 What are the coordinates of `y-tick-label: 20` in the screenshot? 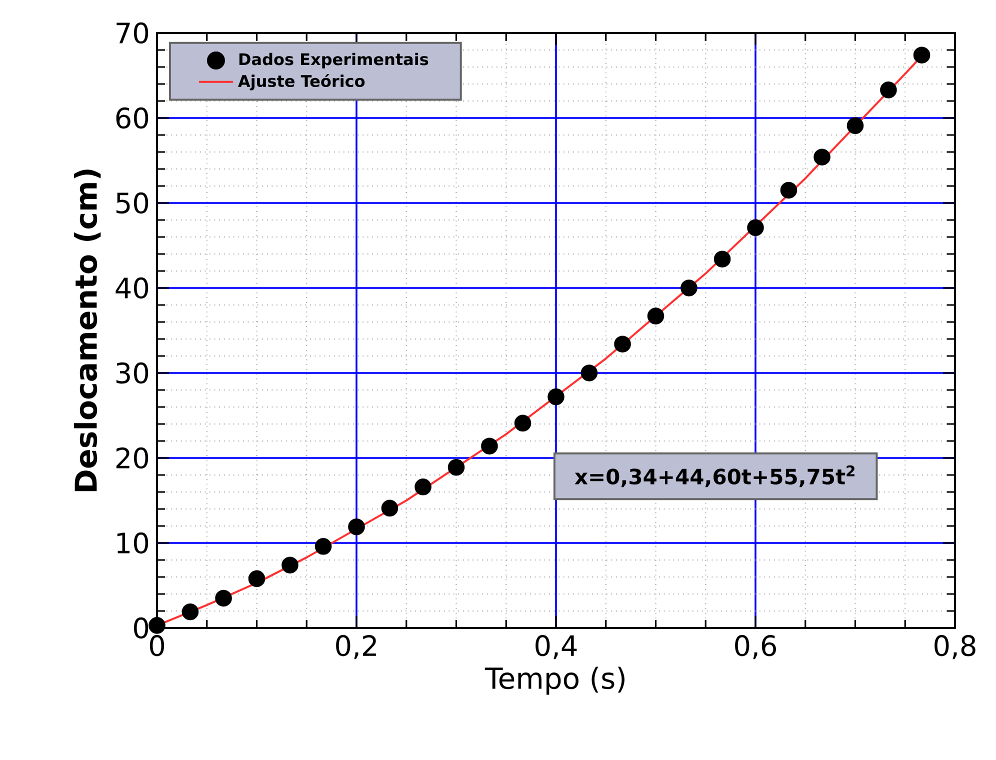 It's located at (132, 458).